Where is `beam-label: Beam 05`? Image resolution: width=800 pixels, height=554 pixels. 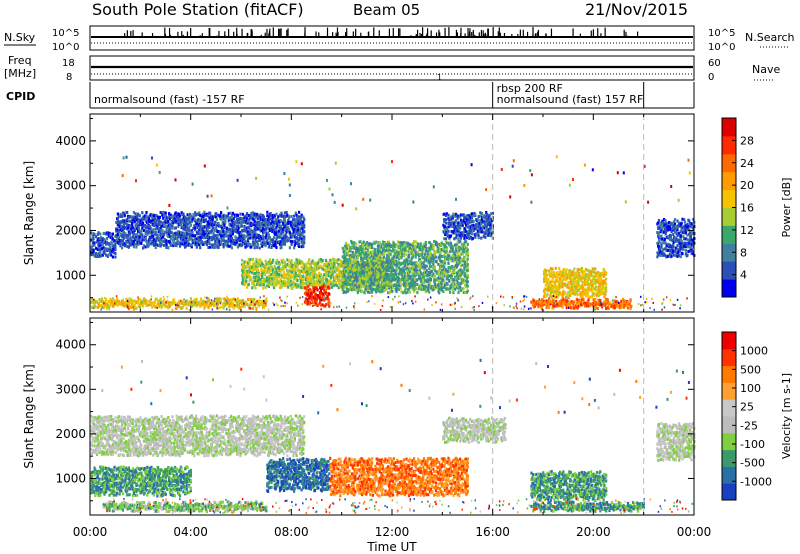 beam-label: Beam 05 is located at coordinates (386, 10).